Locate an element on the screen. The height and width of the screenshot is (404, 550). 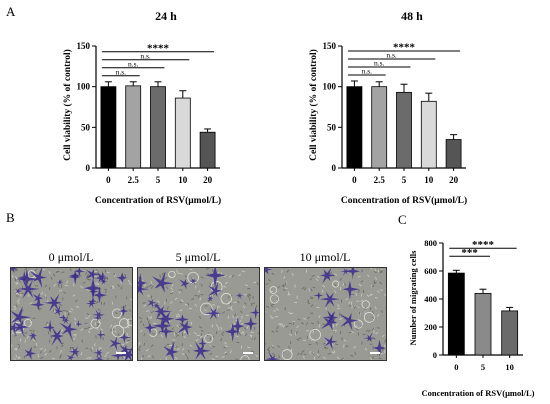
micrograph-0-umol is located at coordinates (71, 314).